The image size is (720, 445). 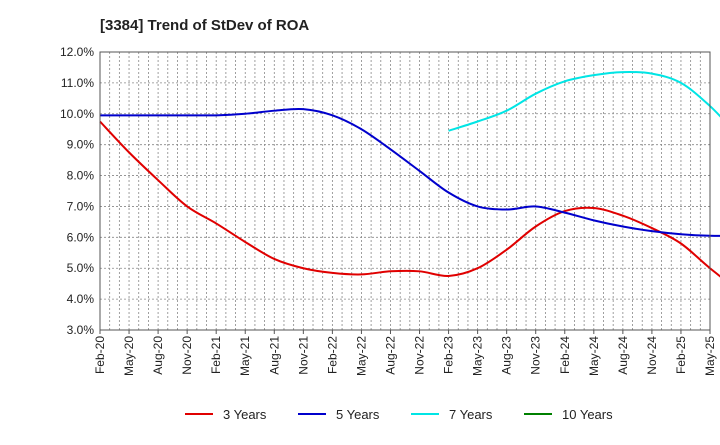 I want to click on x-tick-label: Aug-21, so click(x=274, y=355).